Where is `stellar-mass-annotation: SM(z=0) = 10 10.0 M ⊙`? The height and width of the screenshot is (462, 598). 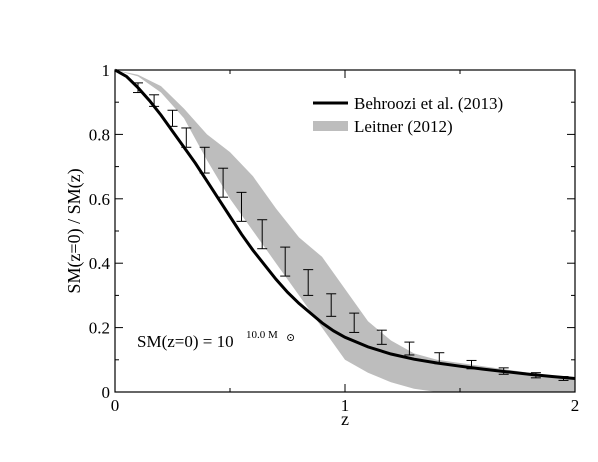
stellar-mass-annotation: SM(z=0) = 10 10.0 M ⊙ is located at coordinates (216, 340).